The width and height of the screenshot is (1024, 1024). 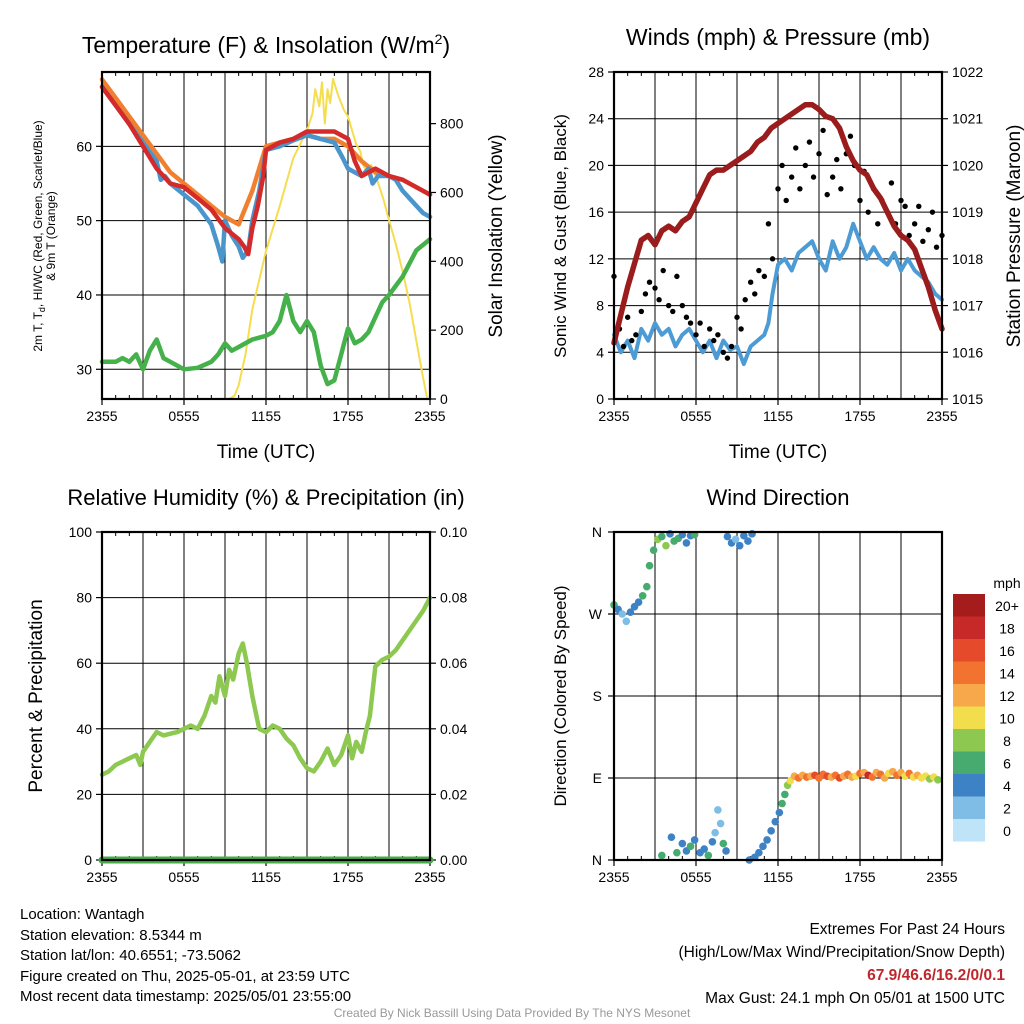 I want to click on y-axis-label-line2: & 9m T (Orange), so click(x=51, y=236).